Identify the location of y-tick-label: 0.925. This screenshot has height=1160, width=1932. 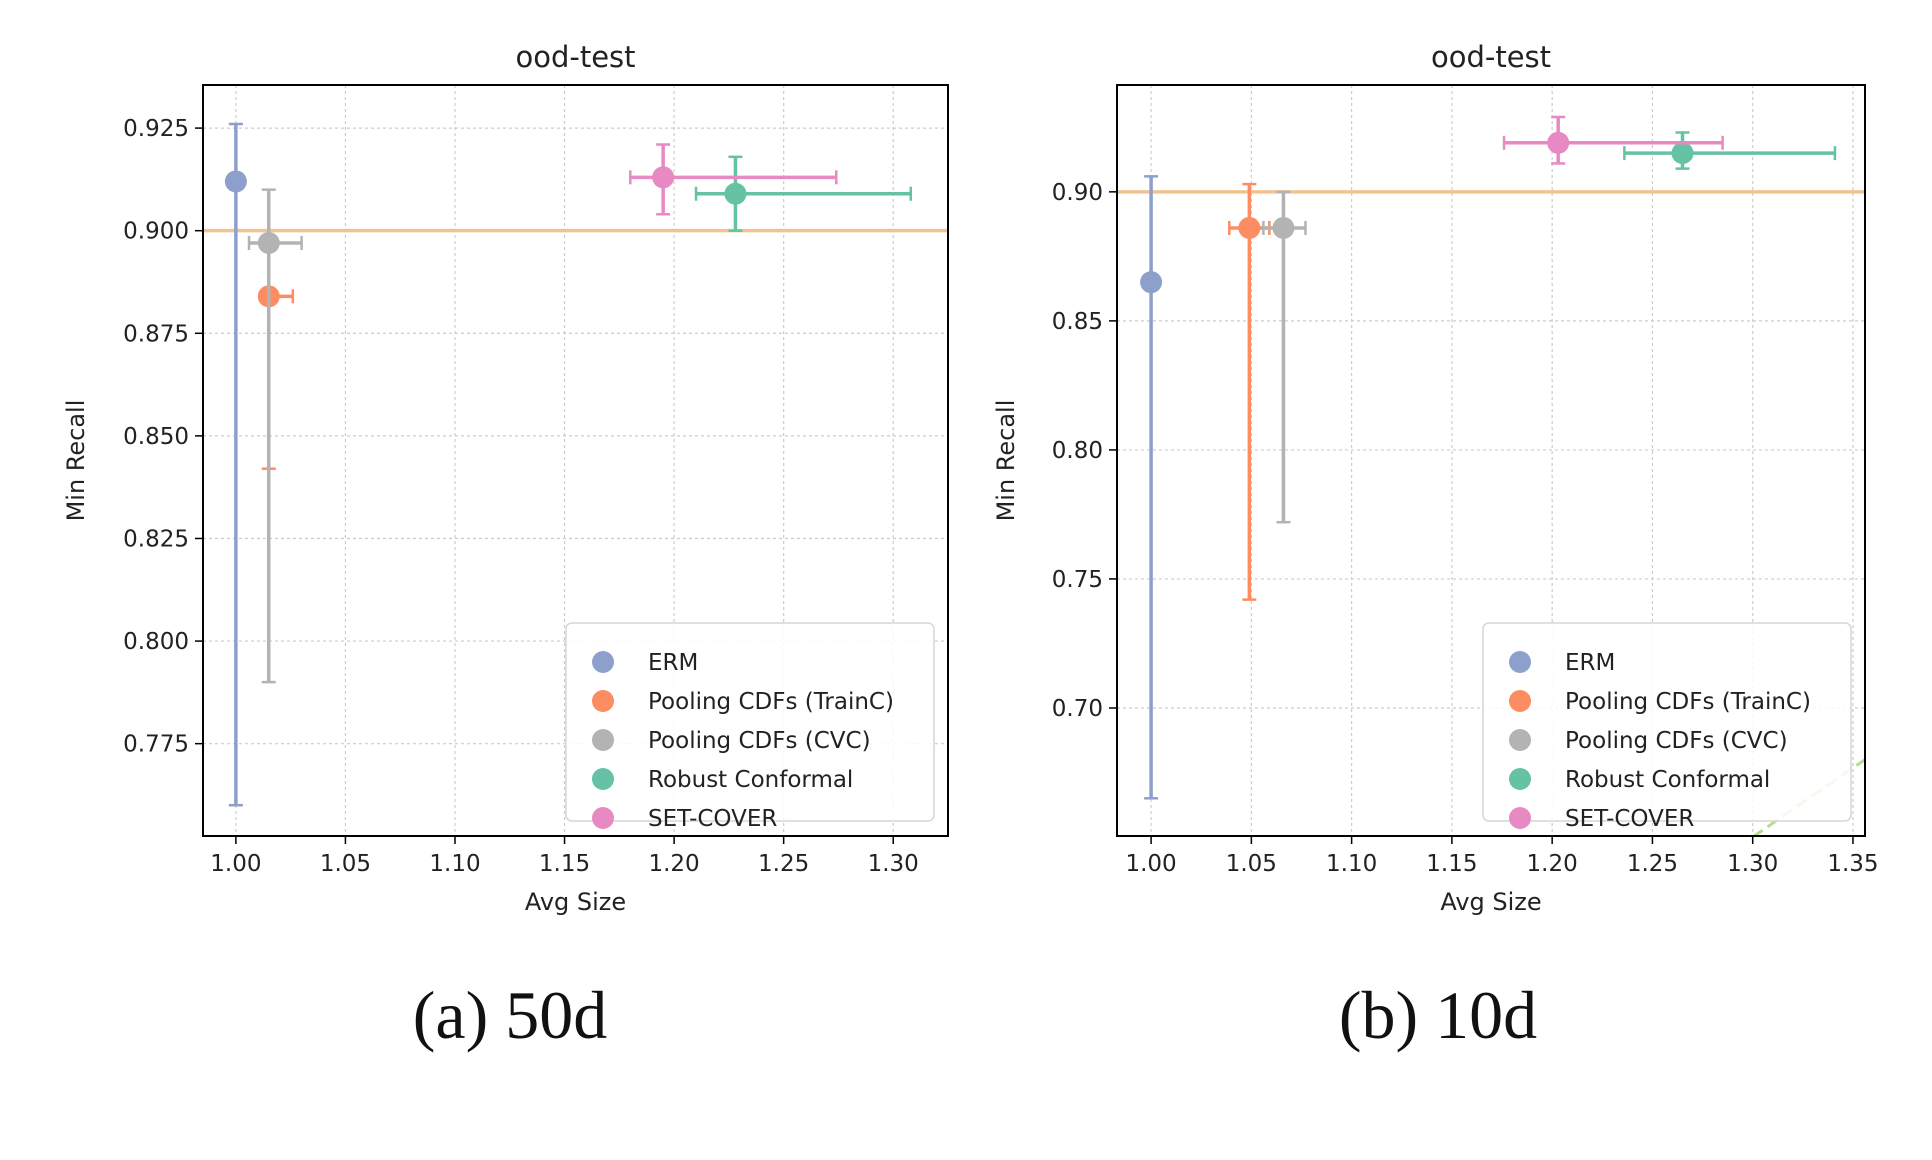
(156, 129).